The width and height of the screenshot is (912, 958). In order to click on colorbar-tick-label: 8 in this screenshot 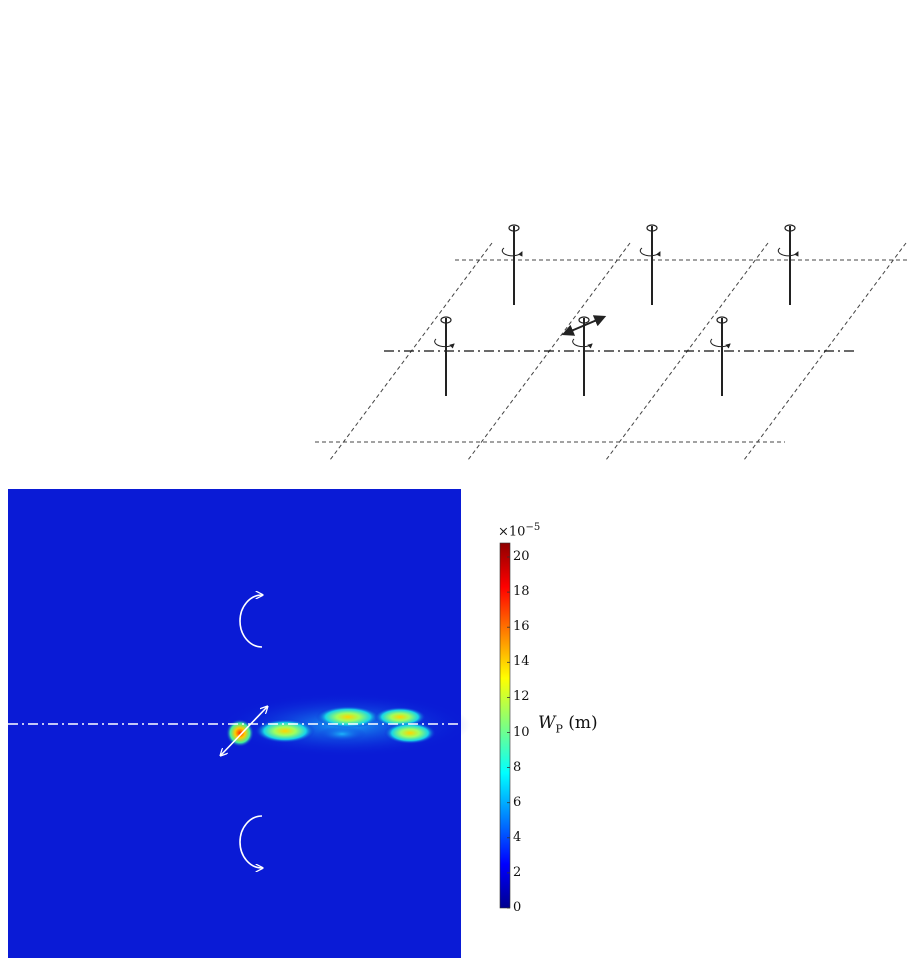, I will do `click(517, 767)`.